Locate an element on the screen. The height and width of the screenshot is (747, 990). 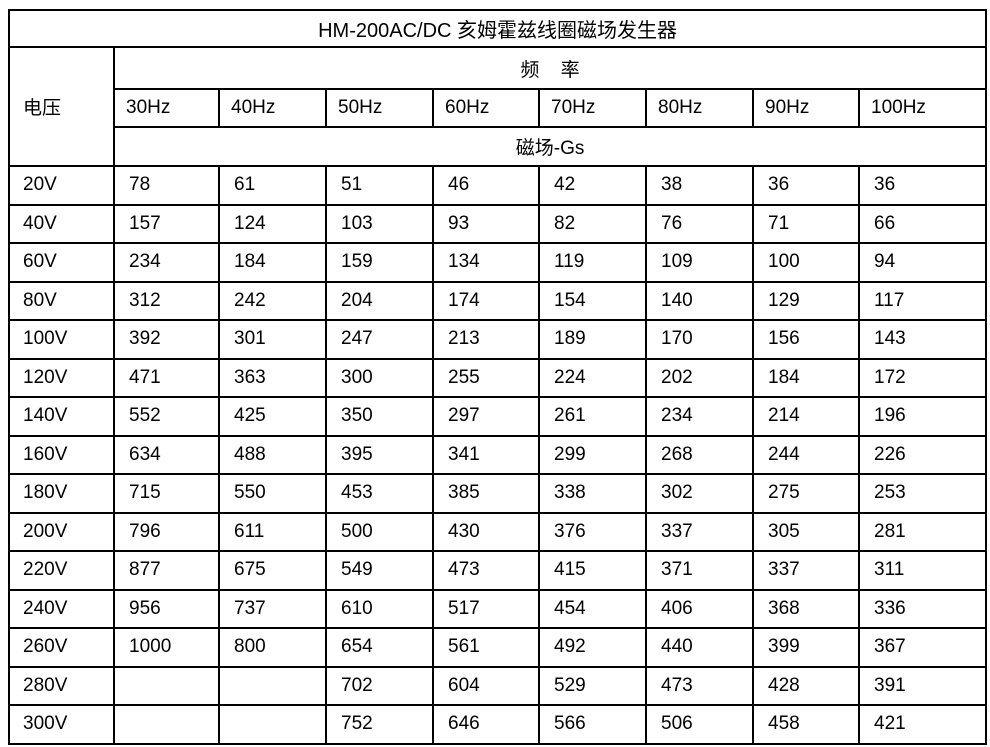
frequency-column-header: 60Hz is located at coordinates (486, 108).